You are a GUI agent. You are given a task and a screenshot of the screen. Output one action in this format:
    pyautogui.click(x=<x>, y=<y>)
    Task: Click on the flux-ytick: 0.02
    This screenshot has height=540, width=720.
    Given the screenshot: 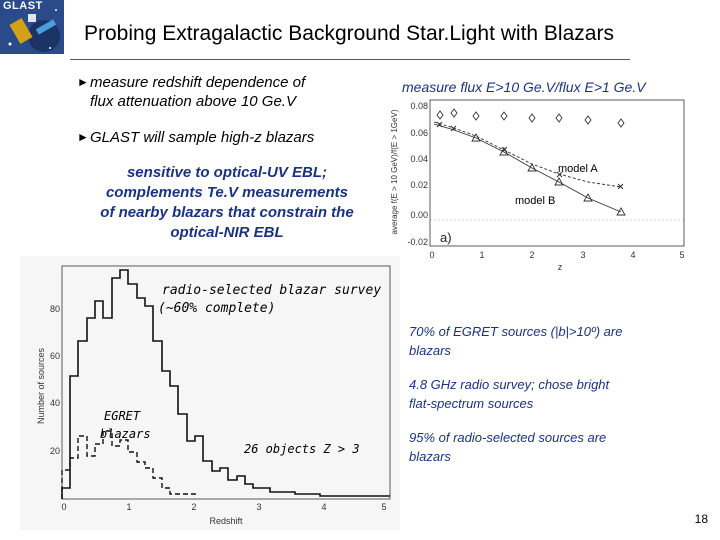 What is the action you would take?
    pyautogui.click(x=419, y=185)
    